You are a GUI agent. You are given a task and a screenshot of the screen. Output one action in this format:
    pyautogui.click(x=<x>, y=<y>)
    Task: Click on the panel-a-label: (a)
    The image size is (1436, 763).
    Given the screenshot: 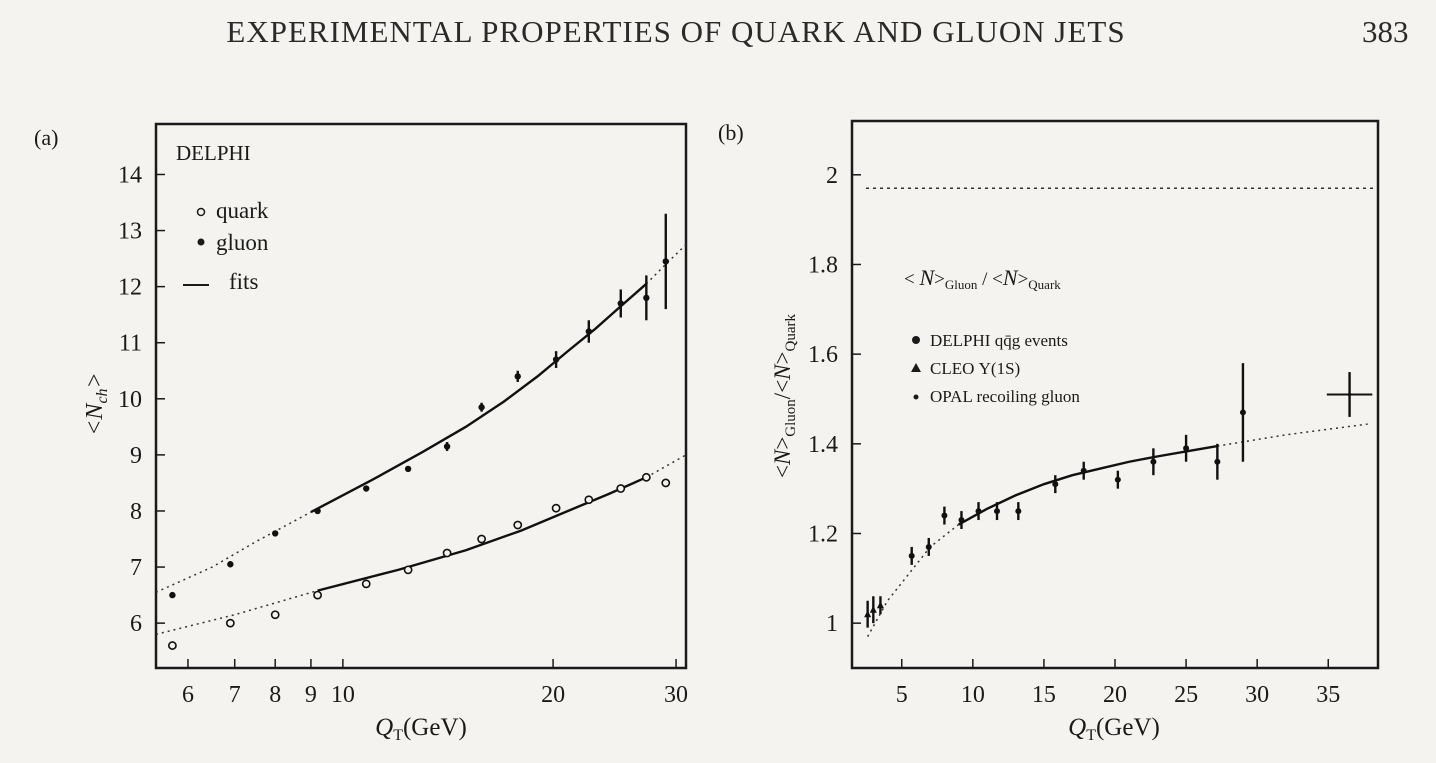 What is the action you would take?
    pyautogui.click(x=46, y=137)
    